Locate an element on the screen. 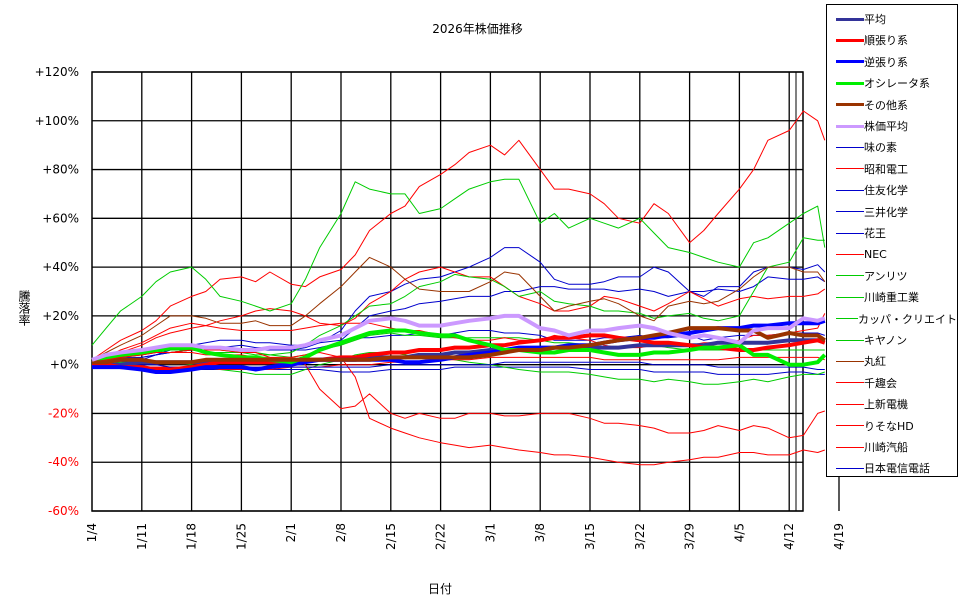  legend-item: 三井化学 is located at coordinates (892, 212).